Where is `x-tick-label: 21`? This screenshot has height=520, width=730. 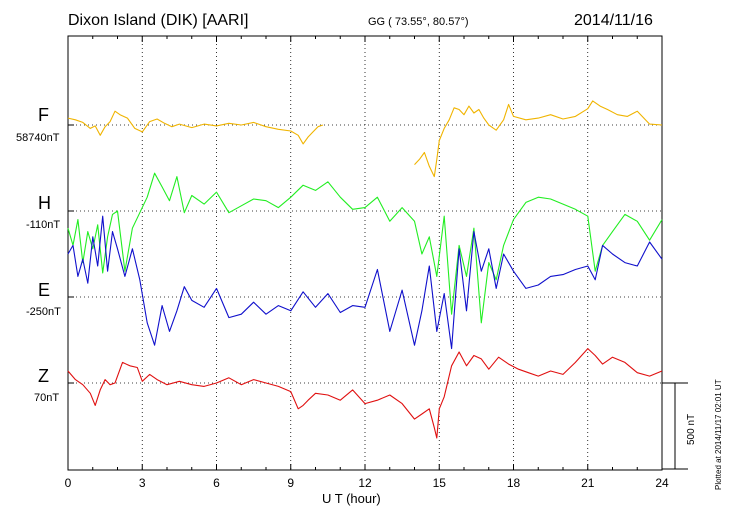
x-tick-label: 21 is located at coordinates (588, 483).